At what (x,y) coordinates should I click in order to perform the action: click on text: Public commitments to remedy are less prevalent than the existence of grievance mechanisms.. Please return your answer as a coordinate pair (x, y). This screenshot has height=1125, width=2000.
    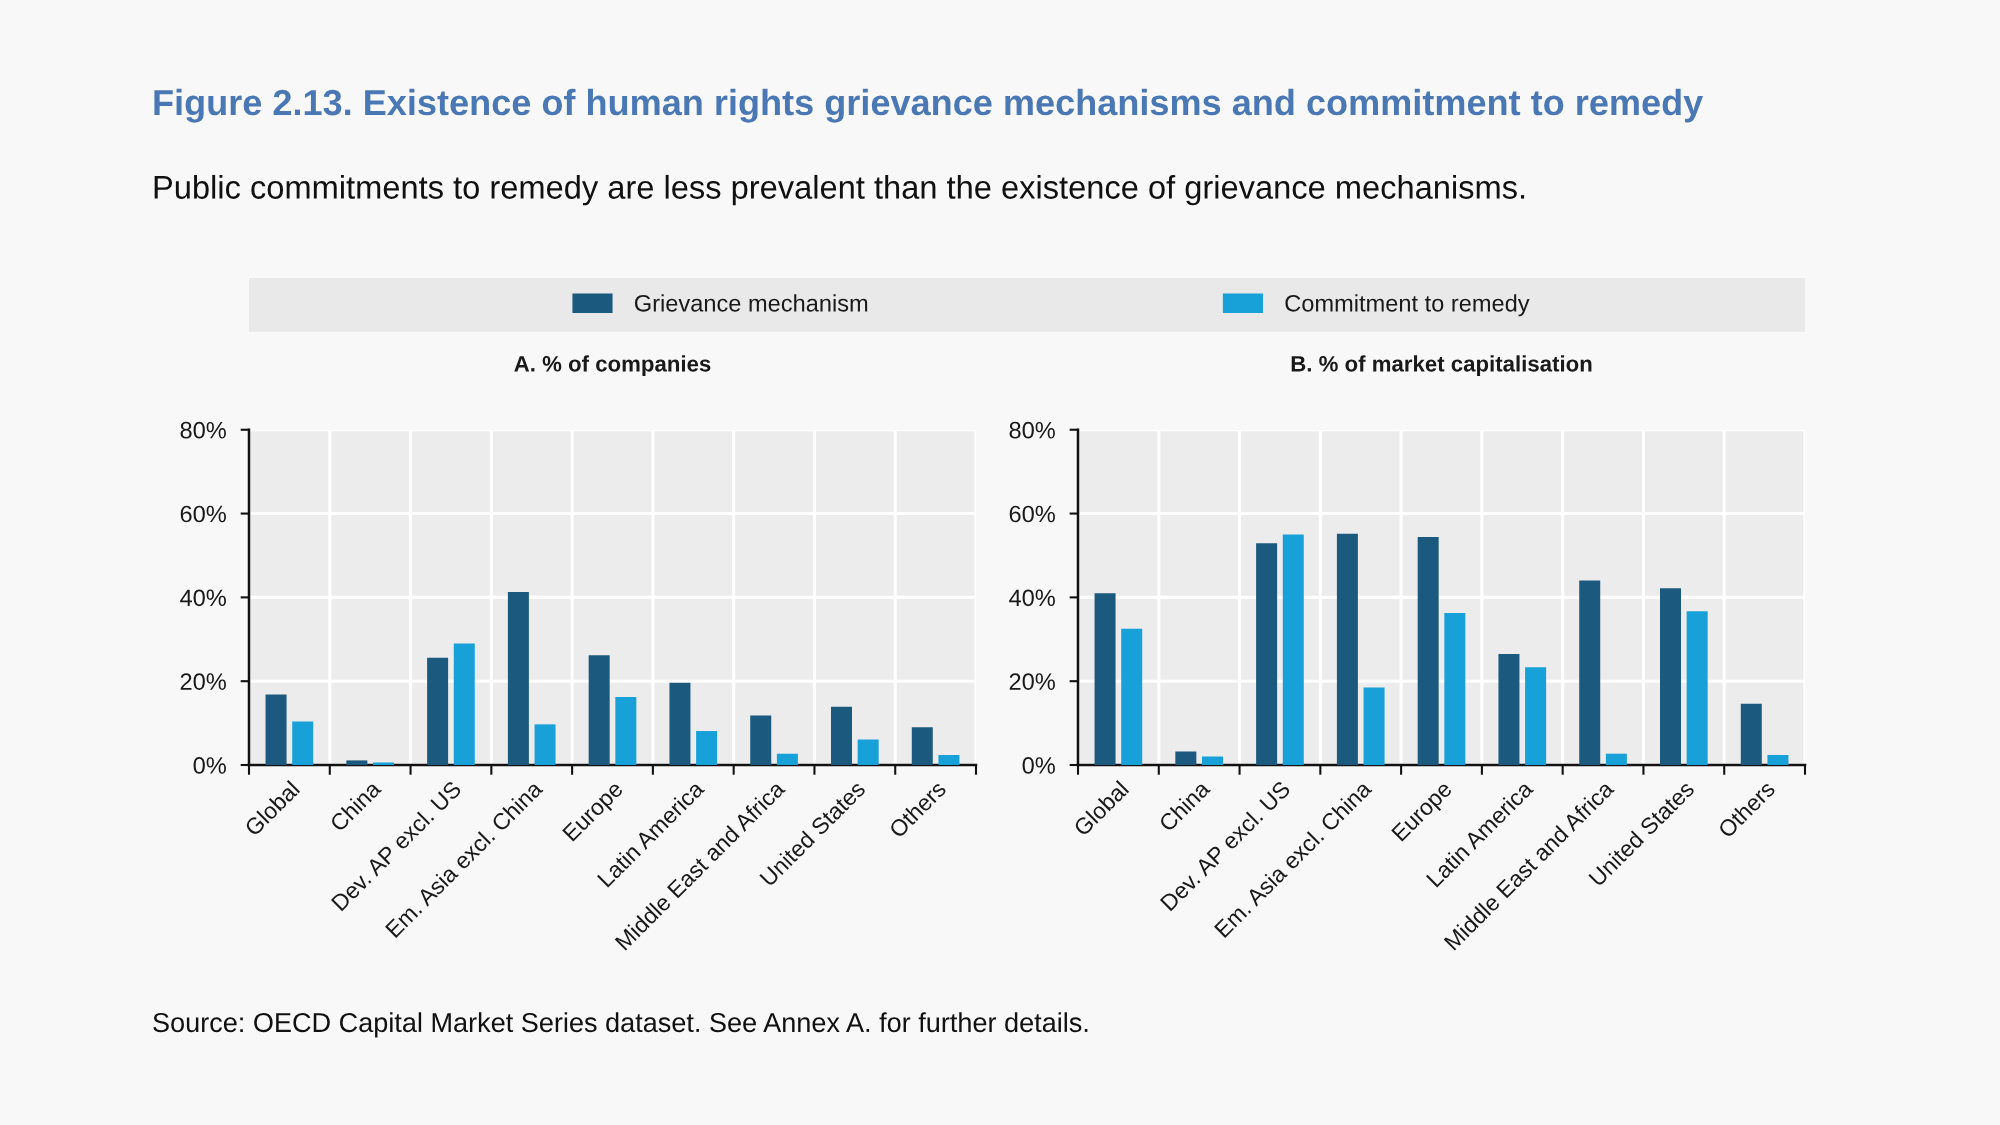
    Looking at the image, I should click on (839, 190).